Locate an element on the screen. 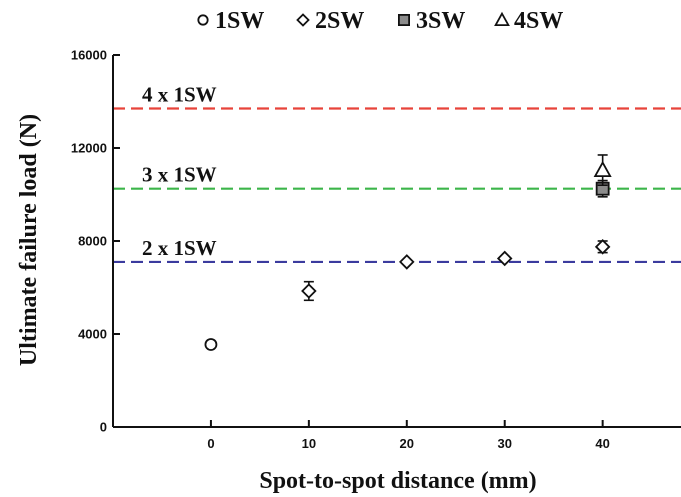 This screenshot has height=497, width=681. x-tick-label: 0 is located at coordinates (210, 443).